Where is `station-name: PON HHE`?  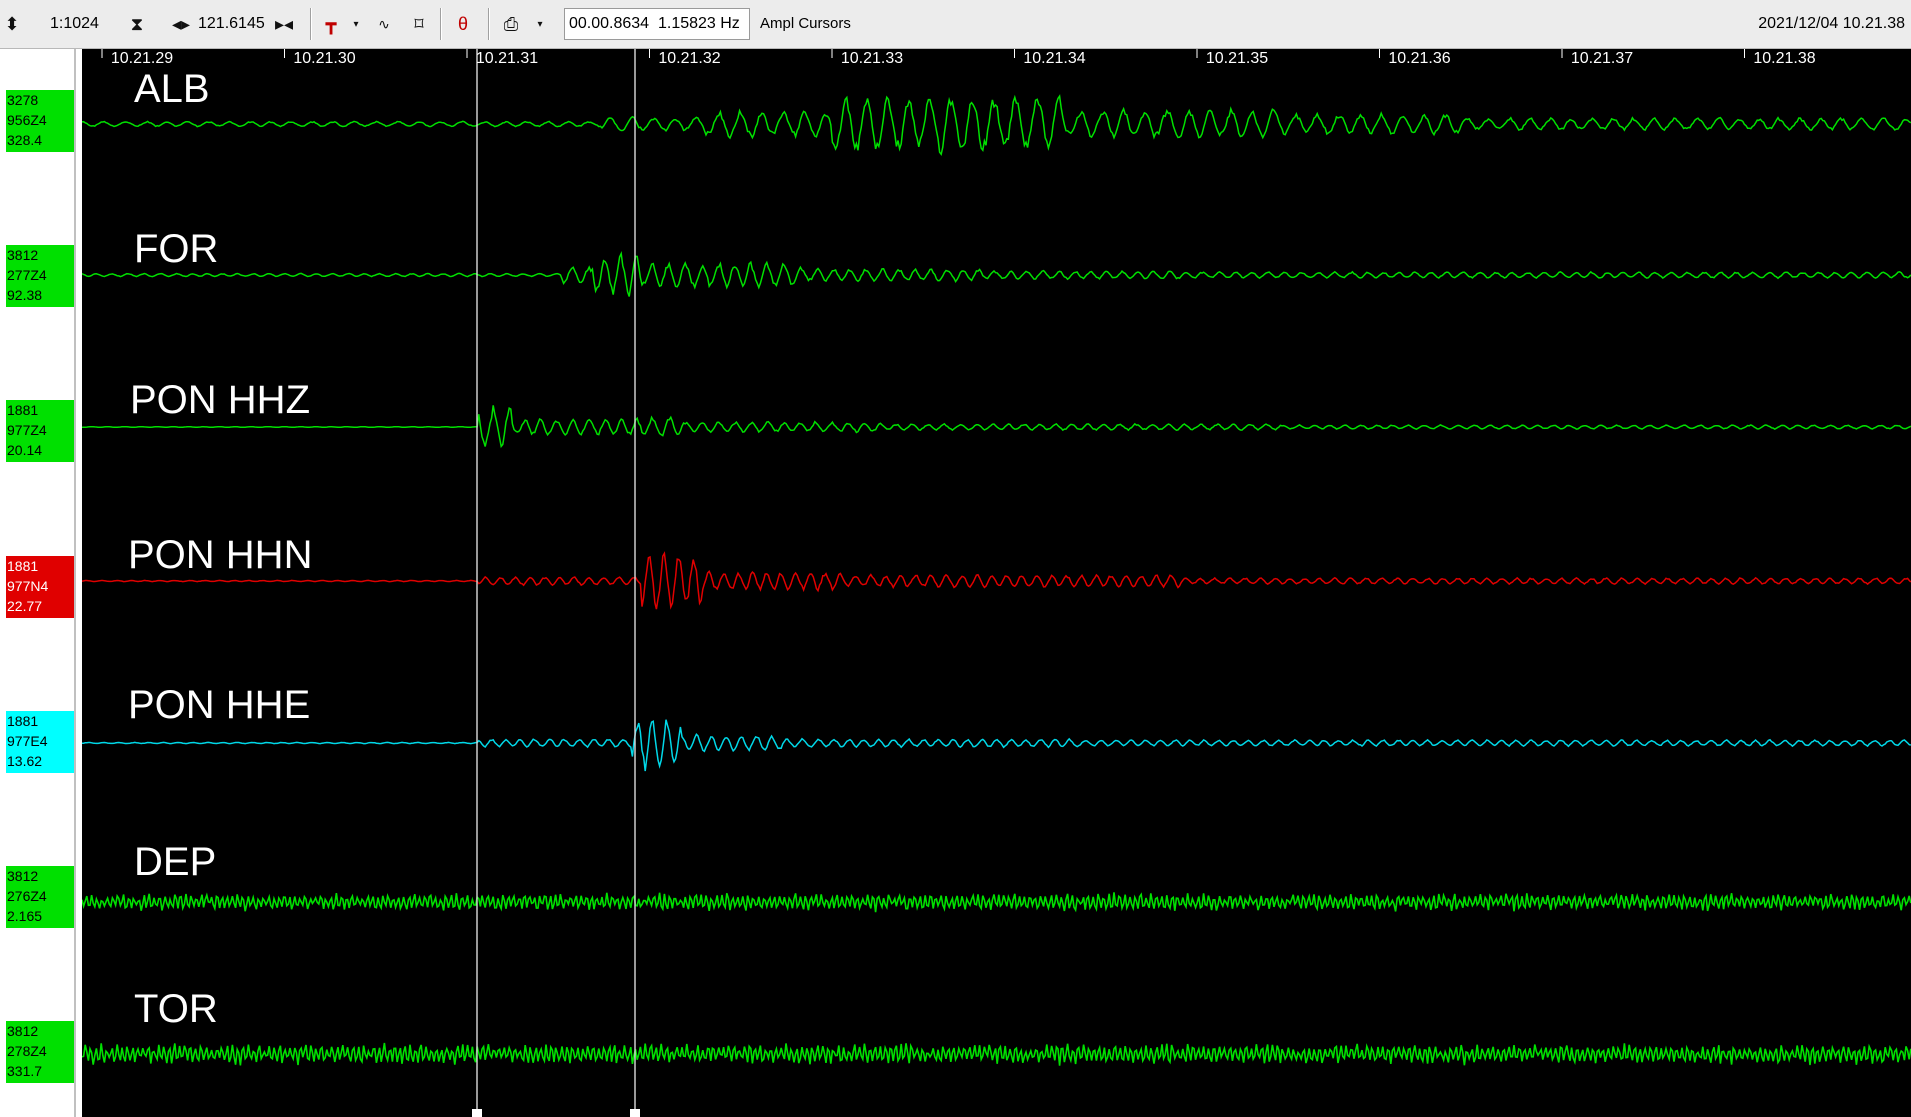 station-name: PON HHE is located at coordinates (219, 705).